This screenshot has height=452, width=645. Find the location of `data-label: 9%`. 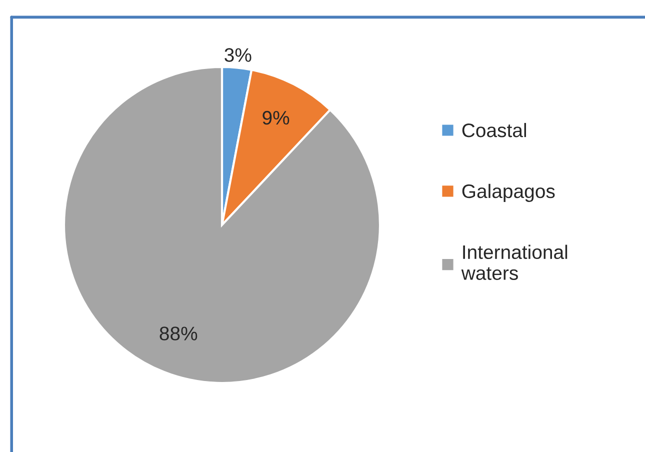

data-label: 9% is located at coordinates (276, 117).